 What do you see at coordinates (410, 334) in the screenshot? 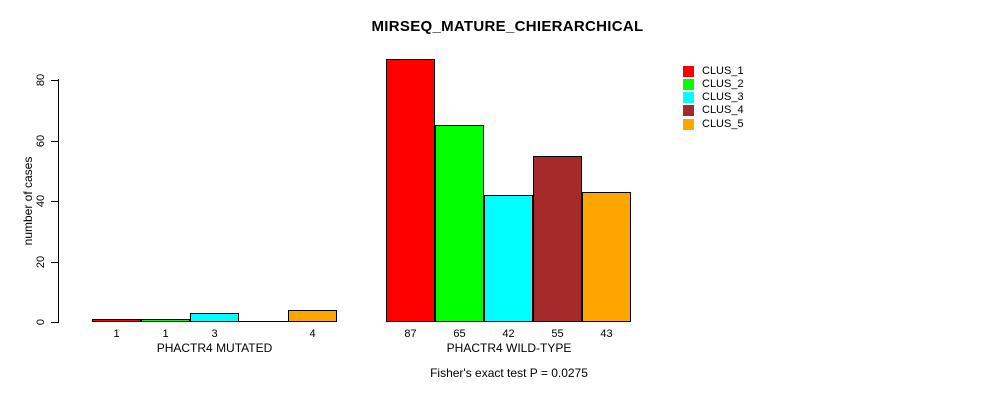
I see `bar-value-label: 87` at bounding box center [410, 334].